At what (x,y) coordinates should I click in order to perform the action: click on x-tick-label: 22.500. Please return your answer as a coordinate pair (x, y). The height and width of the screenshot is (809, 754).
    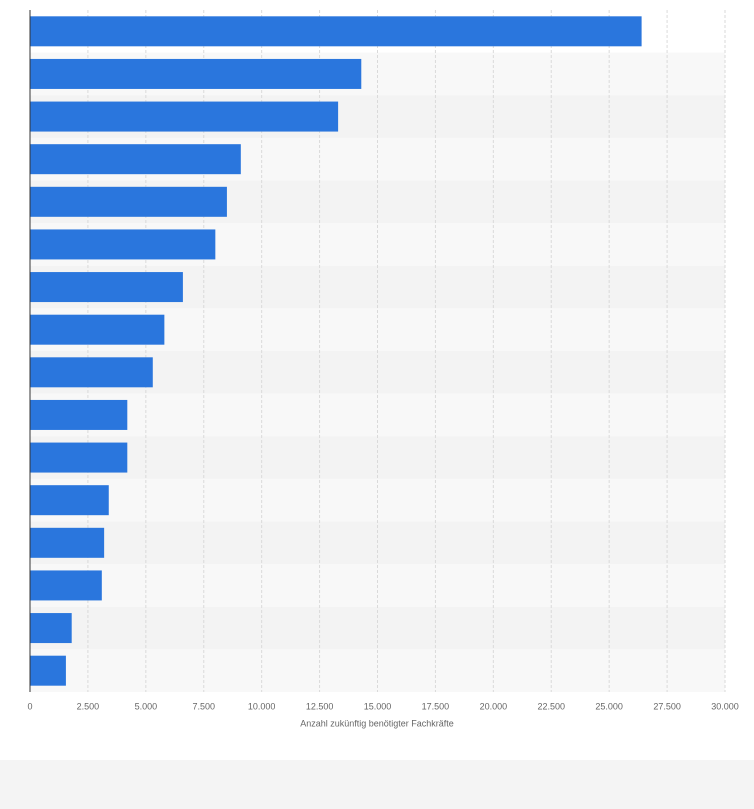
    Looking at the image, I should click on (551, 706).